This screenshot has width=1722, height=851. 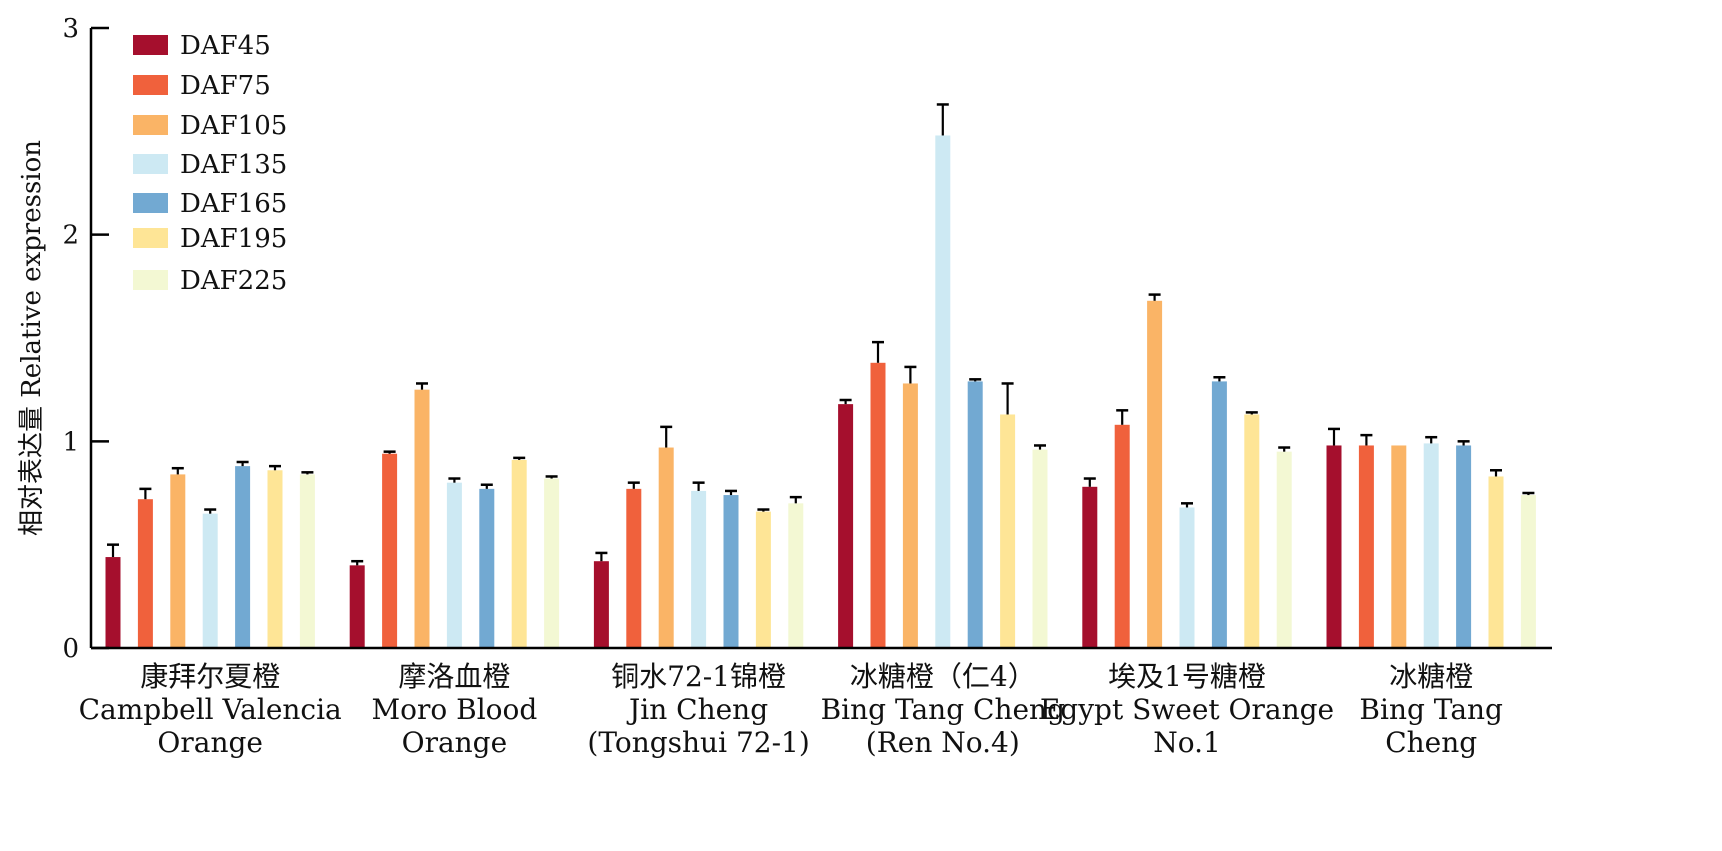 What do you see at coordinates (1431, 709) in the screenshot?
I see `x-category-label-en: Bing Tang` at bounding box center [1431, 709].